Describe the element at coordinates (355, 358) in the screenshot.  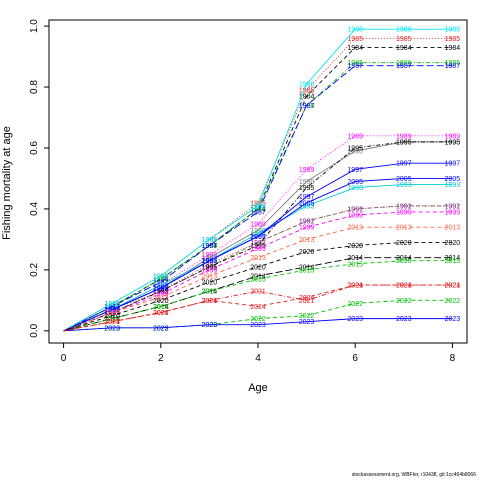
I see `x-tick-label: 6` at that location.